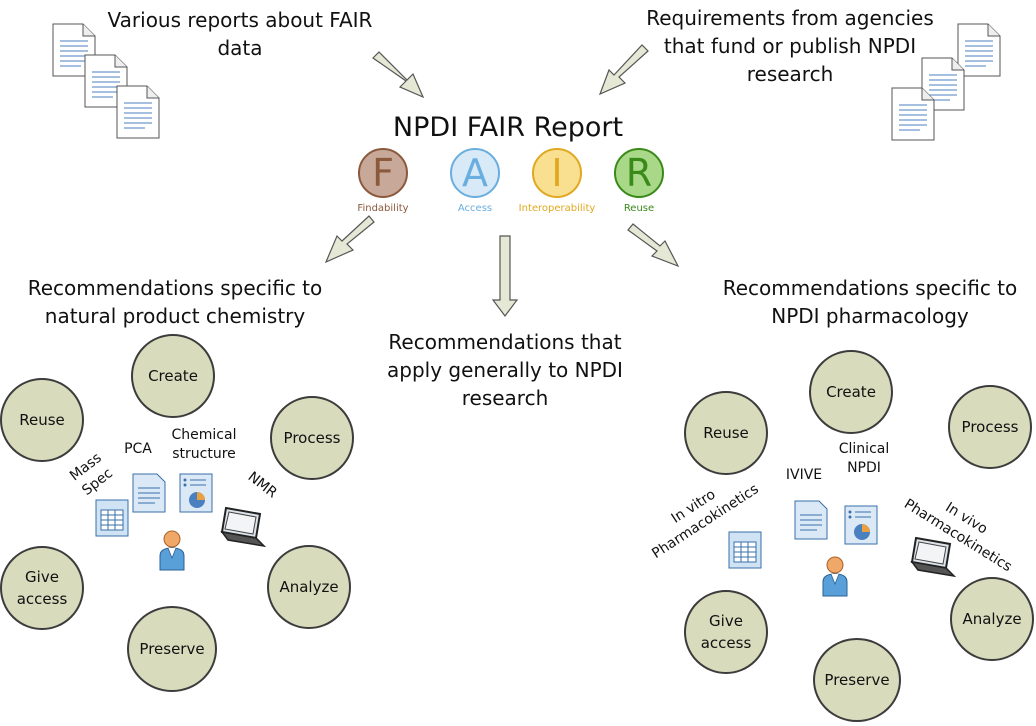  Describe the element at coordinates (42, 588) in the screenshot. I see `left-give-access-node: Give access` at that location.